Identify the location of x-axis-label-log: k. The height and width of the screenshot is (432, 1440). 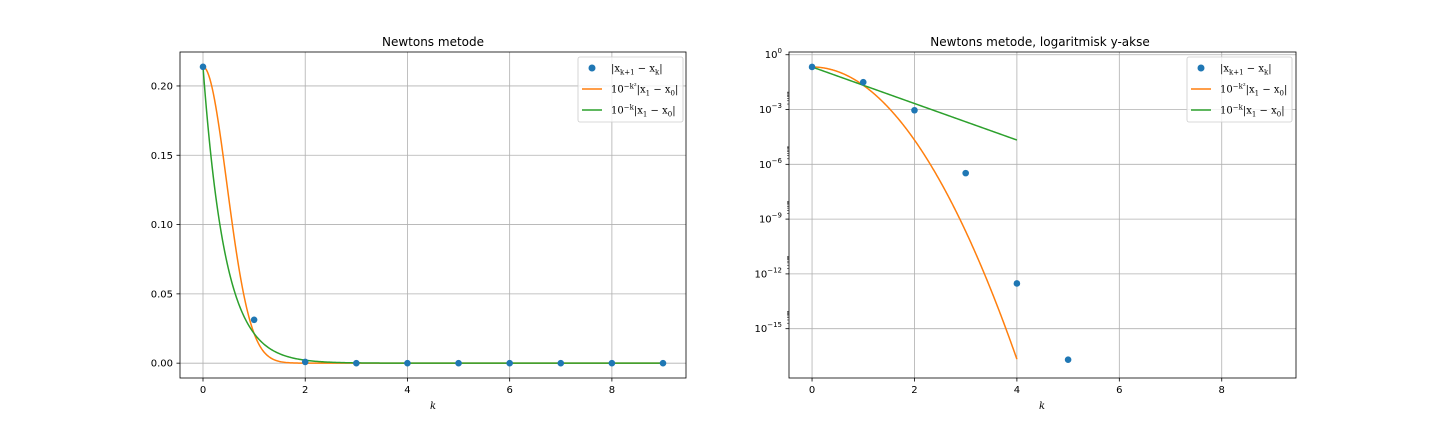
(1042, 406).